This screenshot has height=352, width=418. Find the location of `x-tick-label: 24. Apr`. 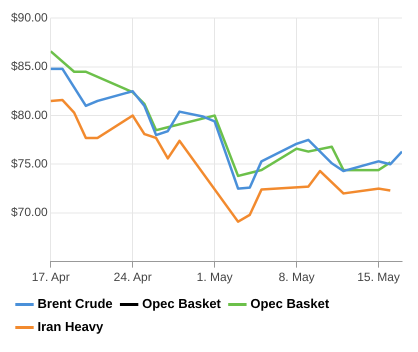

x-tick-label: 24. Apr is located at coordinates (133, 277).